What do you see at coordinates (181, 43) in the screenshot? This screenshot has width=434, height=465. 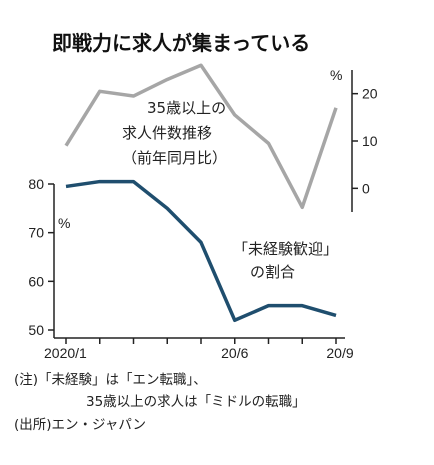 I see `chart-title: 即戦力に求人が集まっている` at bounding box center [181, 43].